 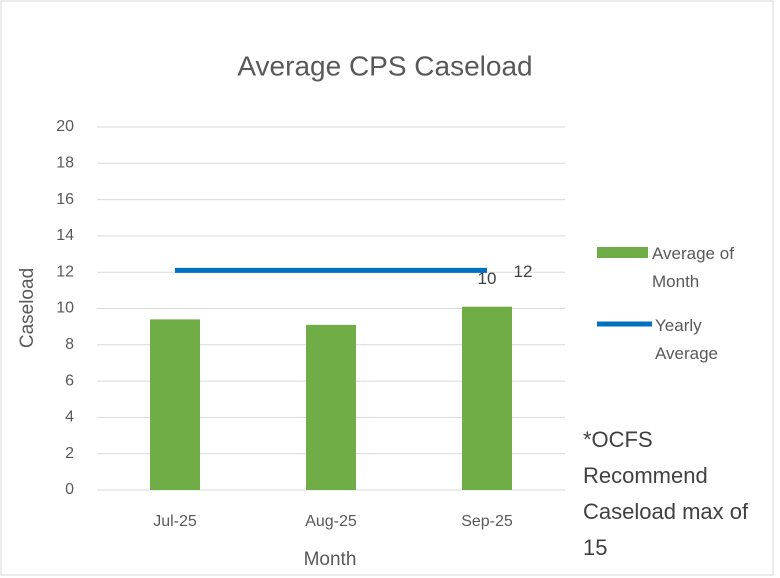 I want to click on legend-label: Yearly Average, so click(x=687, y=339).